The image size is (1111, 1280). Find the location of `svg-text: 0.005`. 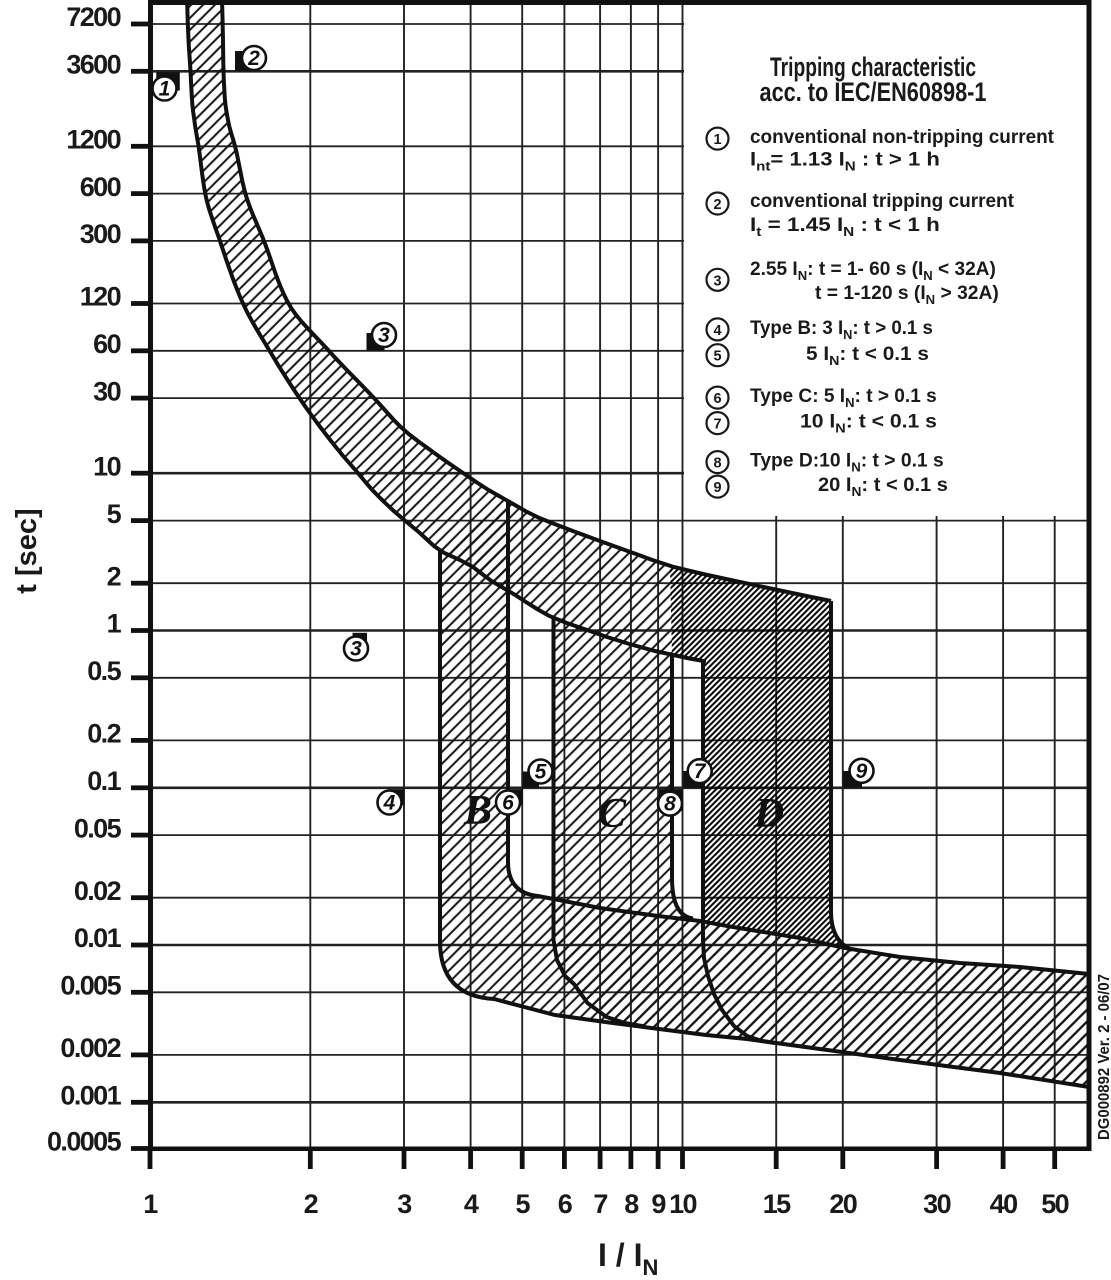

svg-text: 0.005 is located at coordinates (90, 986).